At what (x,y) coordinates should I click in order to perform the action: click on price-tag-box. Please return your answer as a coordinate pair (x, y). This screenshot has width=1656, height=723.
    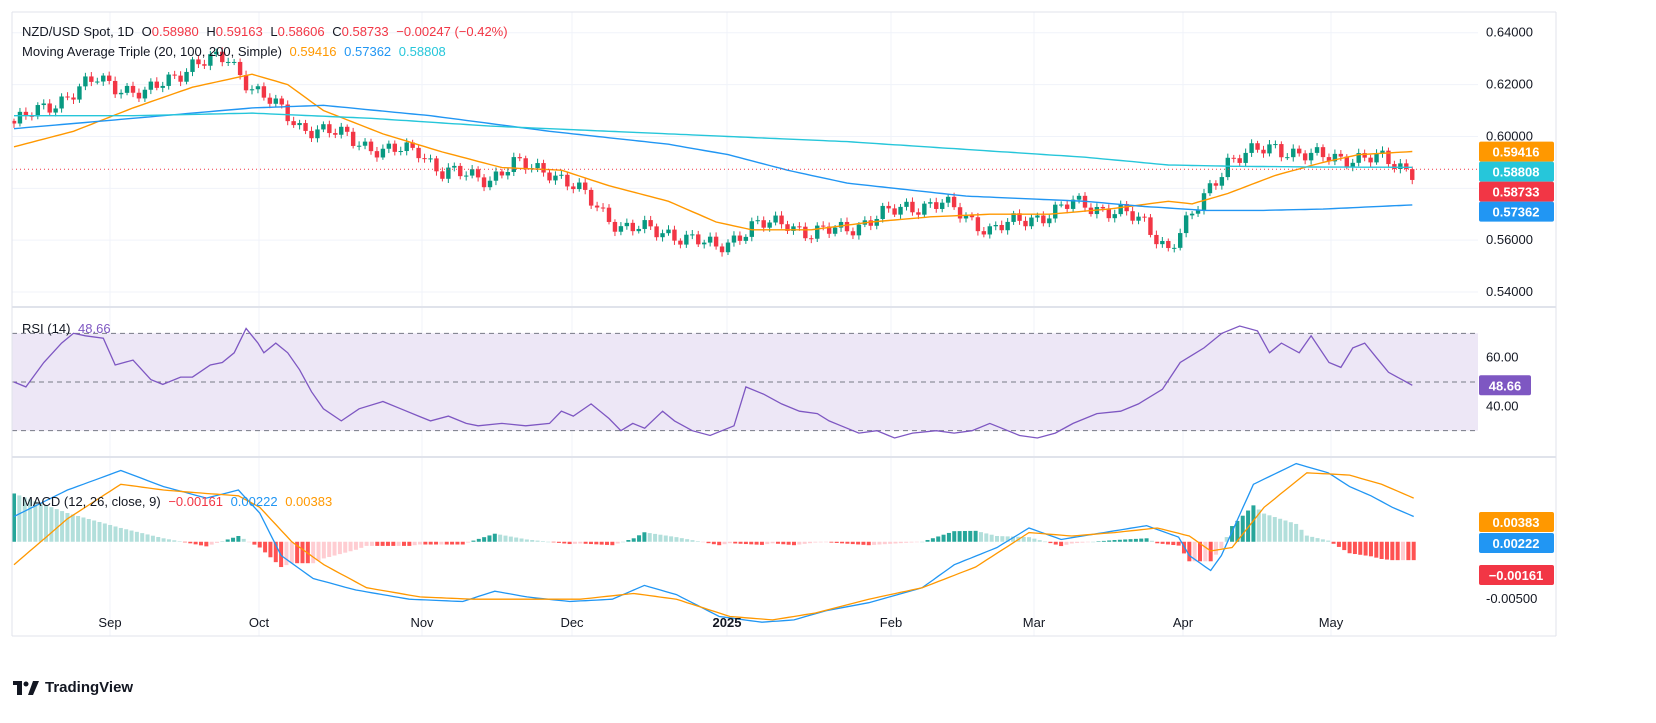
    Looking at the image, I should click on (1516, 151).